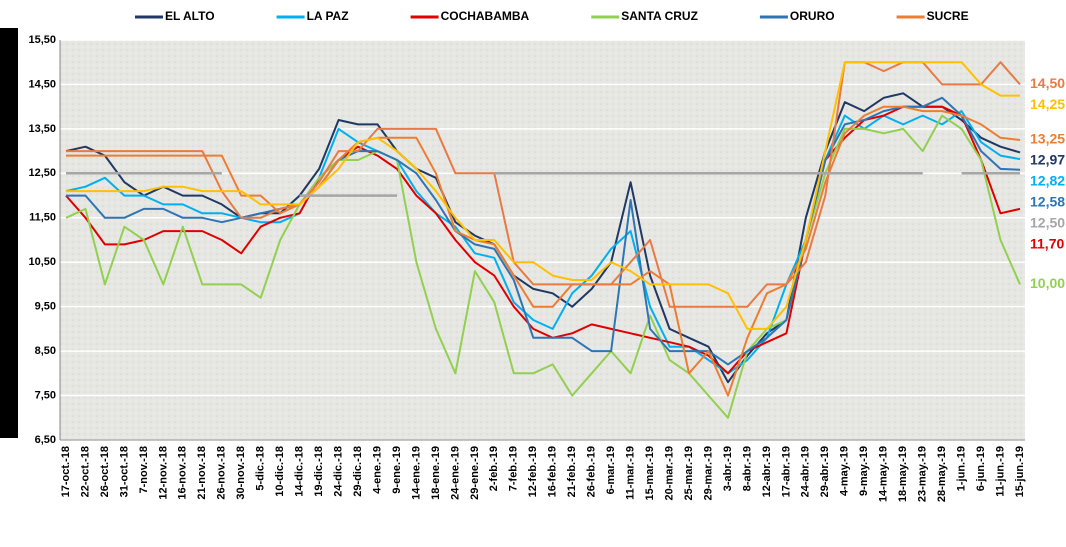 The image size is (1066, 547). I want to click on legend-label: SUCRE, so click(948, 16).